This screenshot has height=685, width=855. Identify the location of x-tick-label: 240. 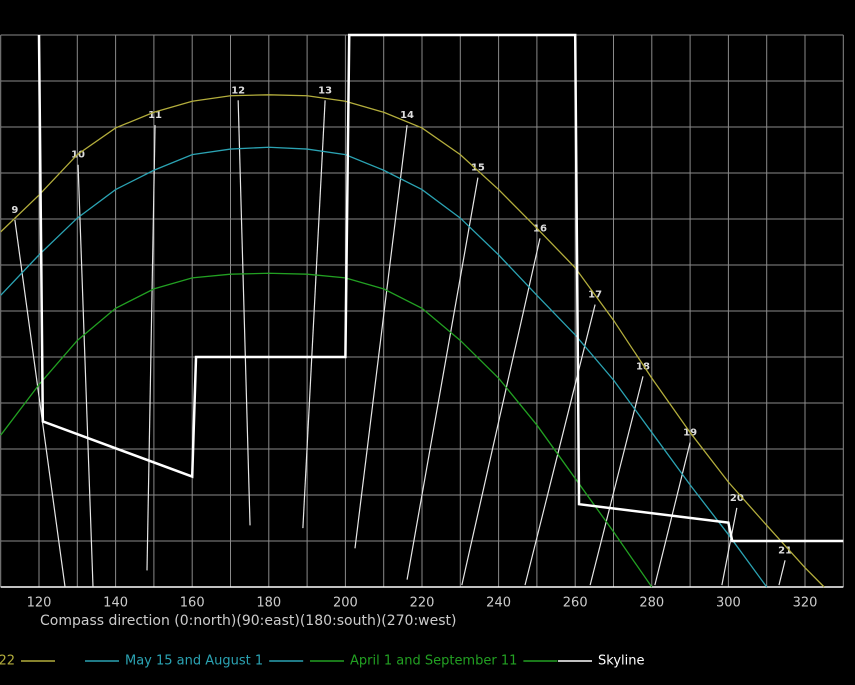
(498, 603).